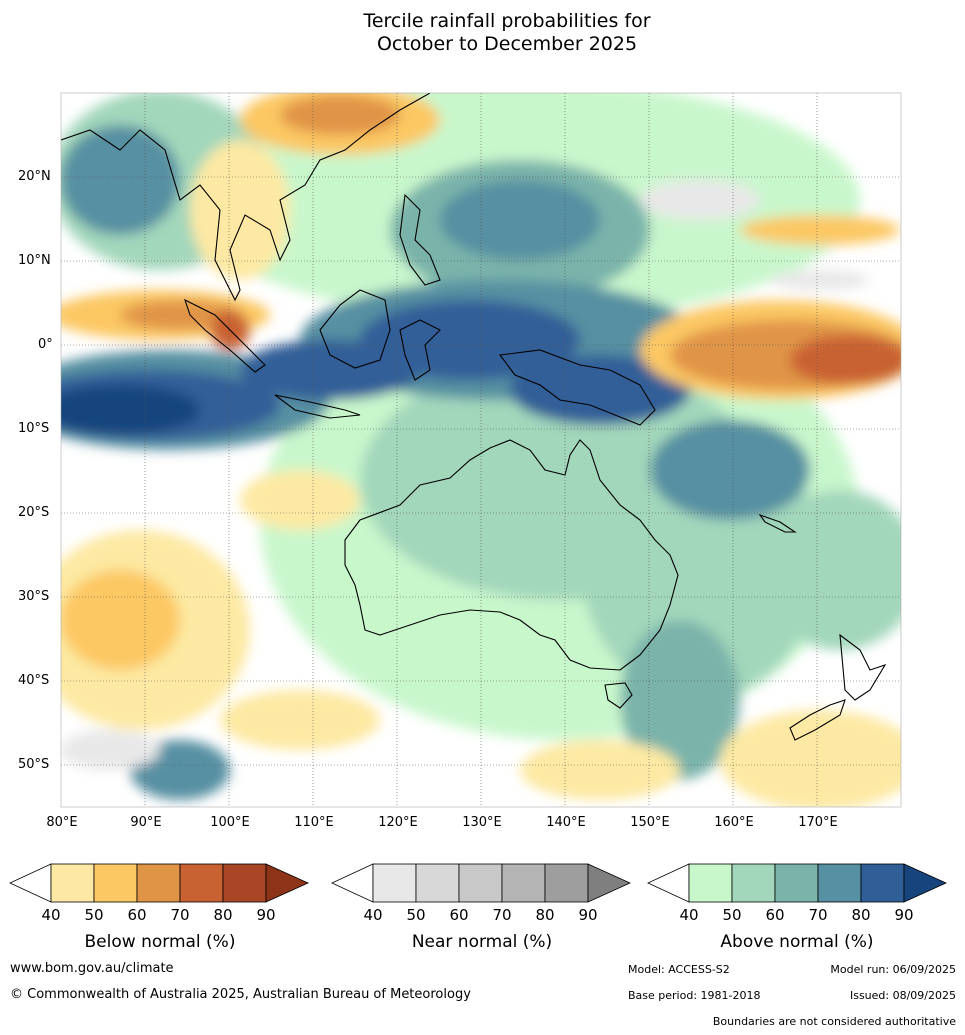 This screenshot has height=1035, width=965. I want to click on asia-mainland-coastline, so click(246, 197).